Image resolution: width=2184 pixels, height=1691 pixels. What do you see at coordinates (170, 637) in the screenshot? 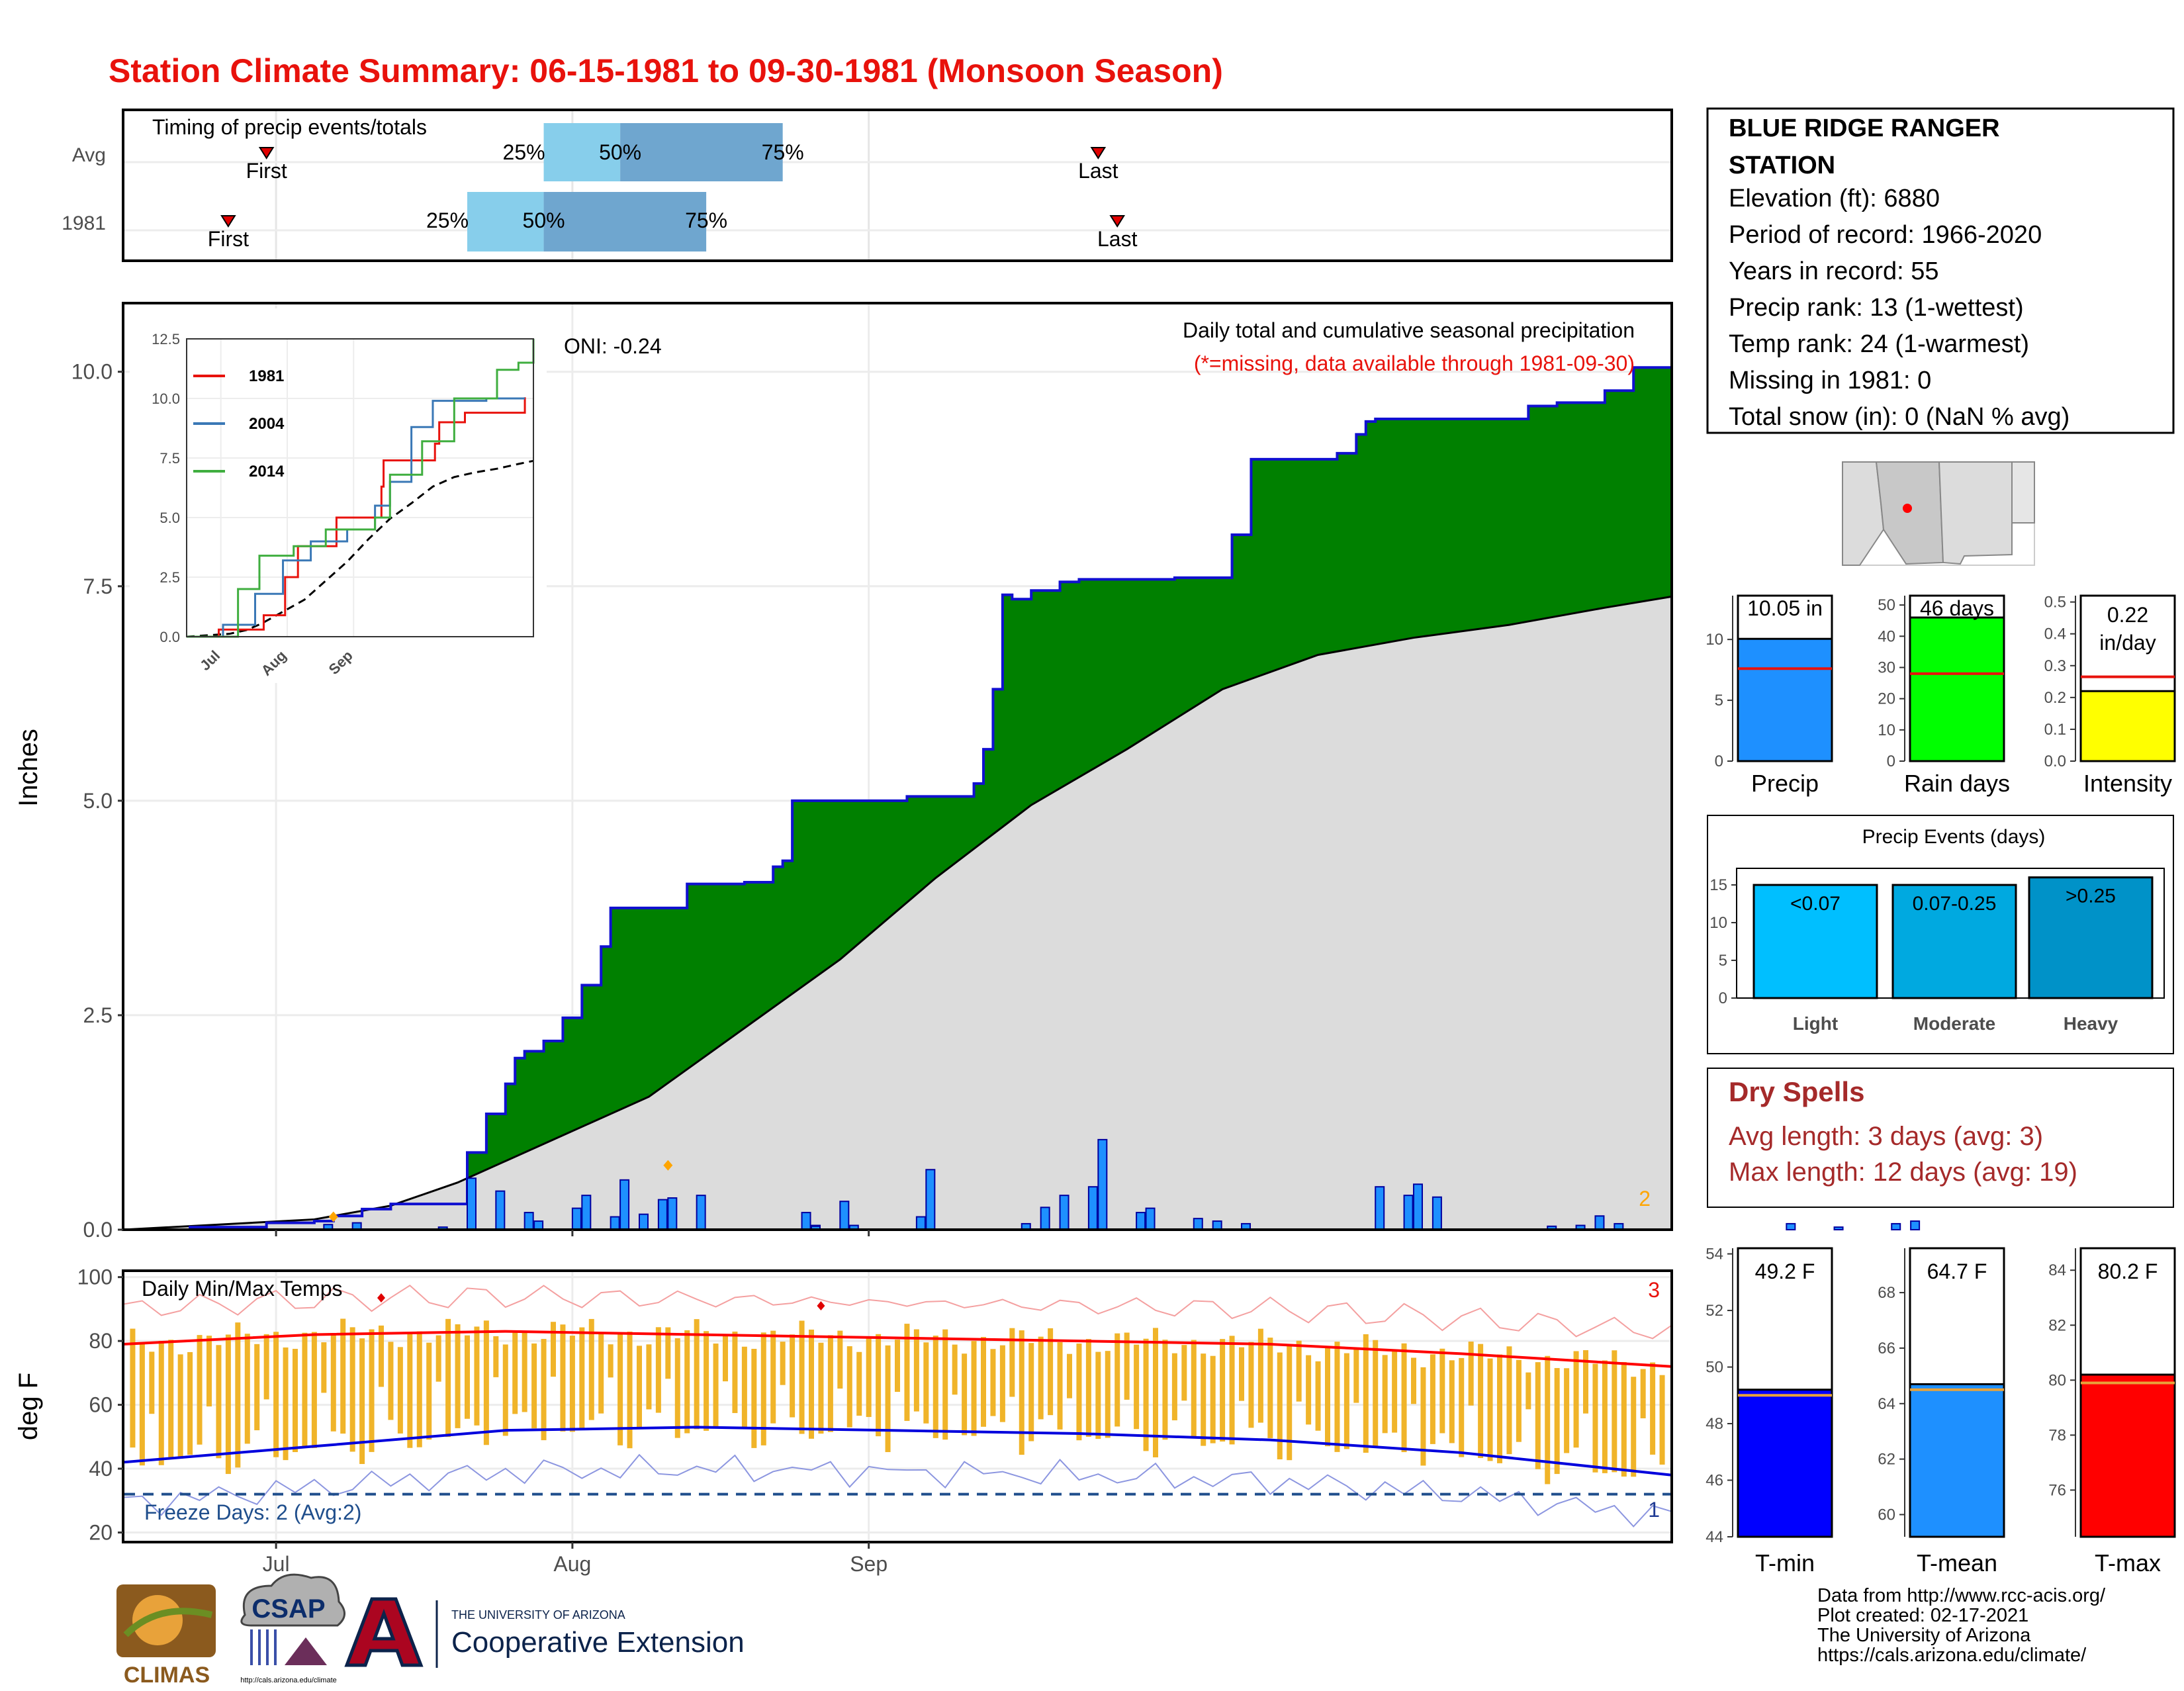
I see `inset-ytick-0: 0.0` at bounding box center [170, 637].